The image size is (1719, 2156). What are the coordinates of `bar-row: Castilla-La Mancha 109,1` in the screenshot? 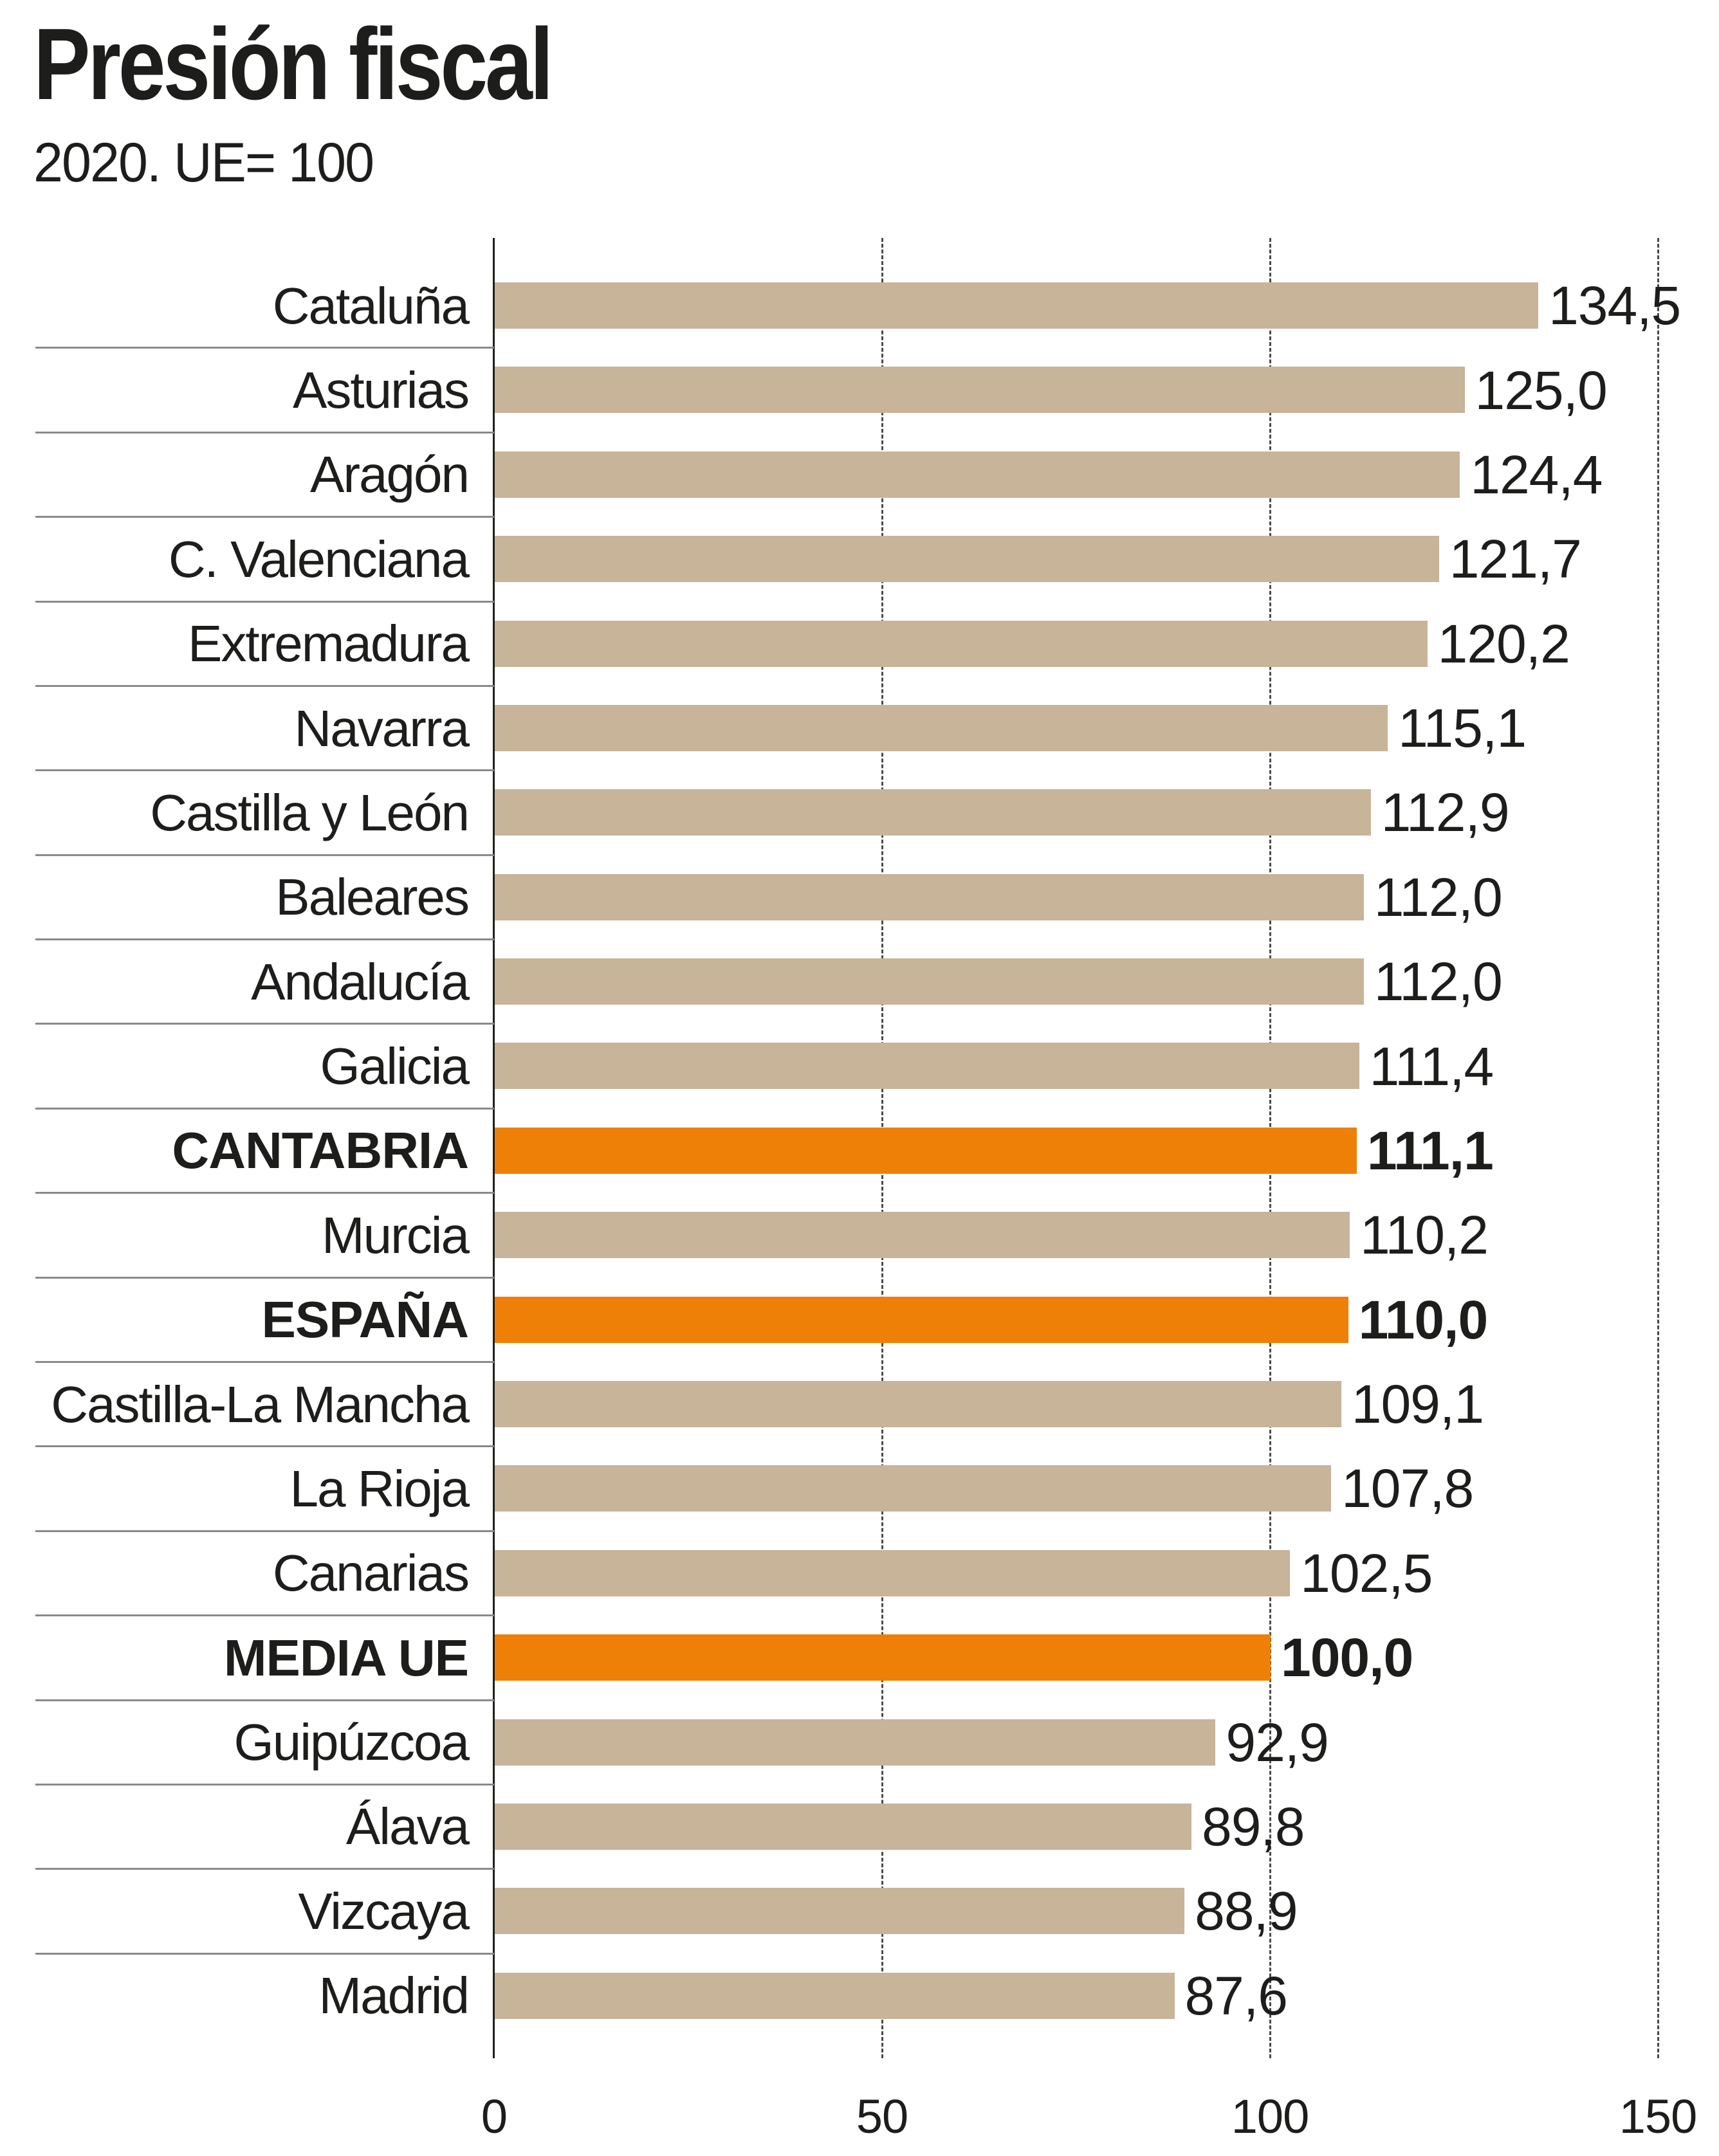 It's located at (859, 1403).